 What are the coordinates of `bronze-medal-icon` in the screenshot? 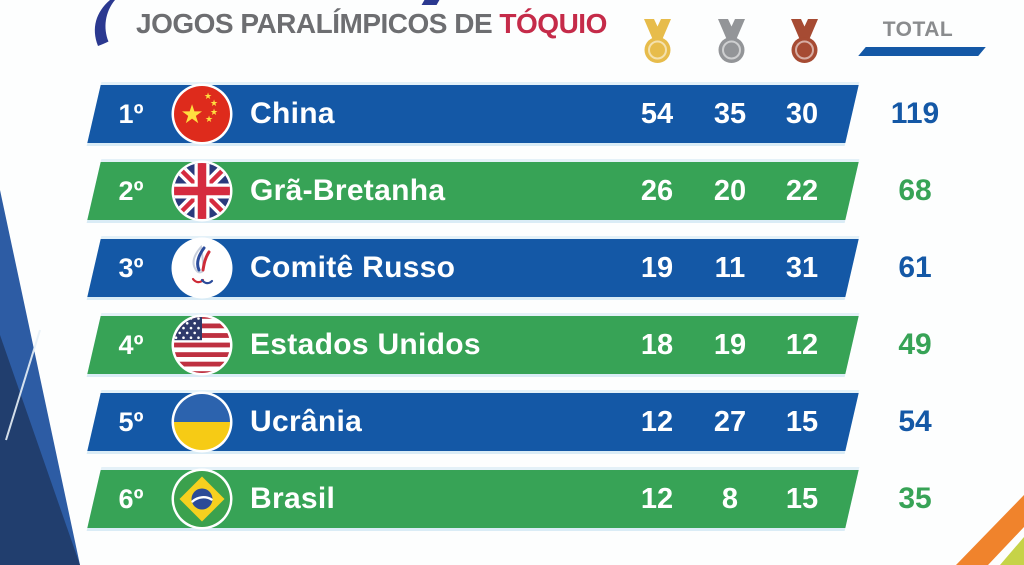 It's located at (804, 41).